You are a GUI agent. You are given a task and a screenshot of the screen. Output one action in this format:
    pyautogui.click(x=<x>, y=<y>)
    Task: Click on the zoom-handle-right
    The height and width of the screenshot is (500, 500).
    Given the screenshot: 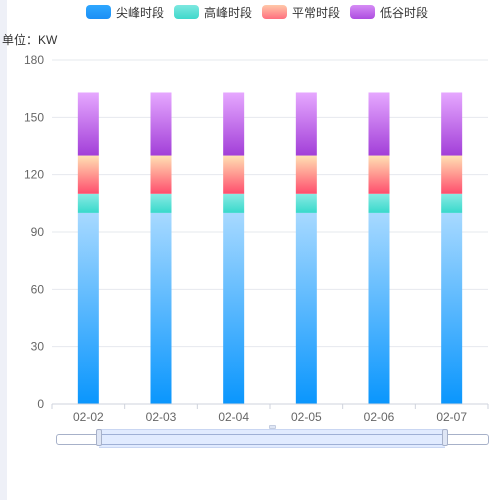 What is the action you would take?
    pyautogui.click(x=445, y=437)
    